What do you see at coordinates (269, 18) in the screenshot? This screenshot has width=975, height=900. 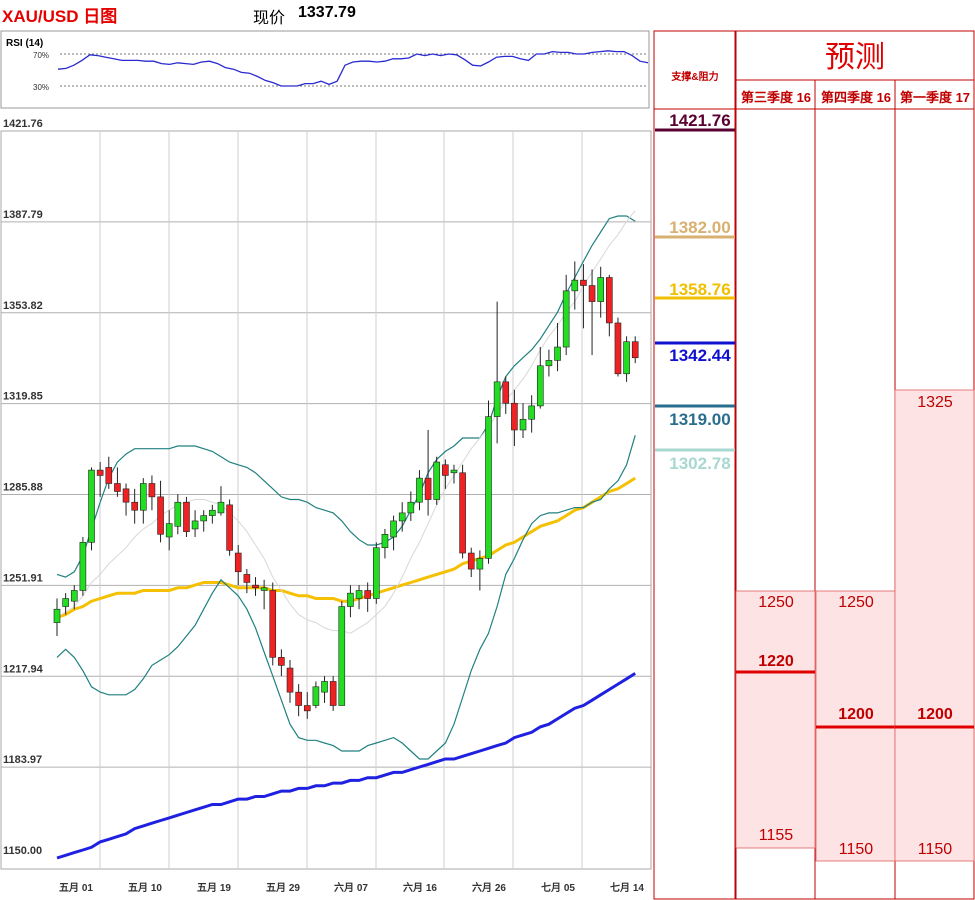 I see `current-price-label: 现价` at bounding box center [269, 18].